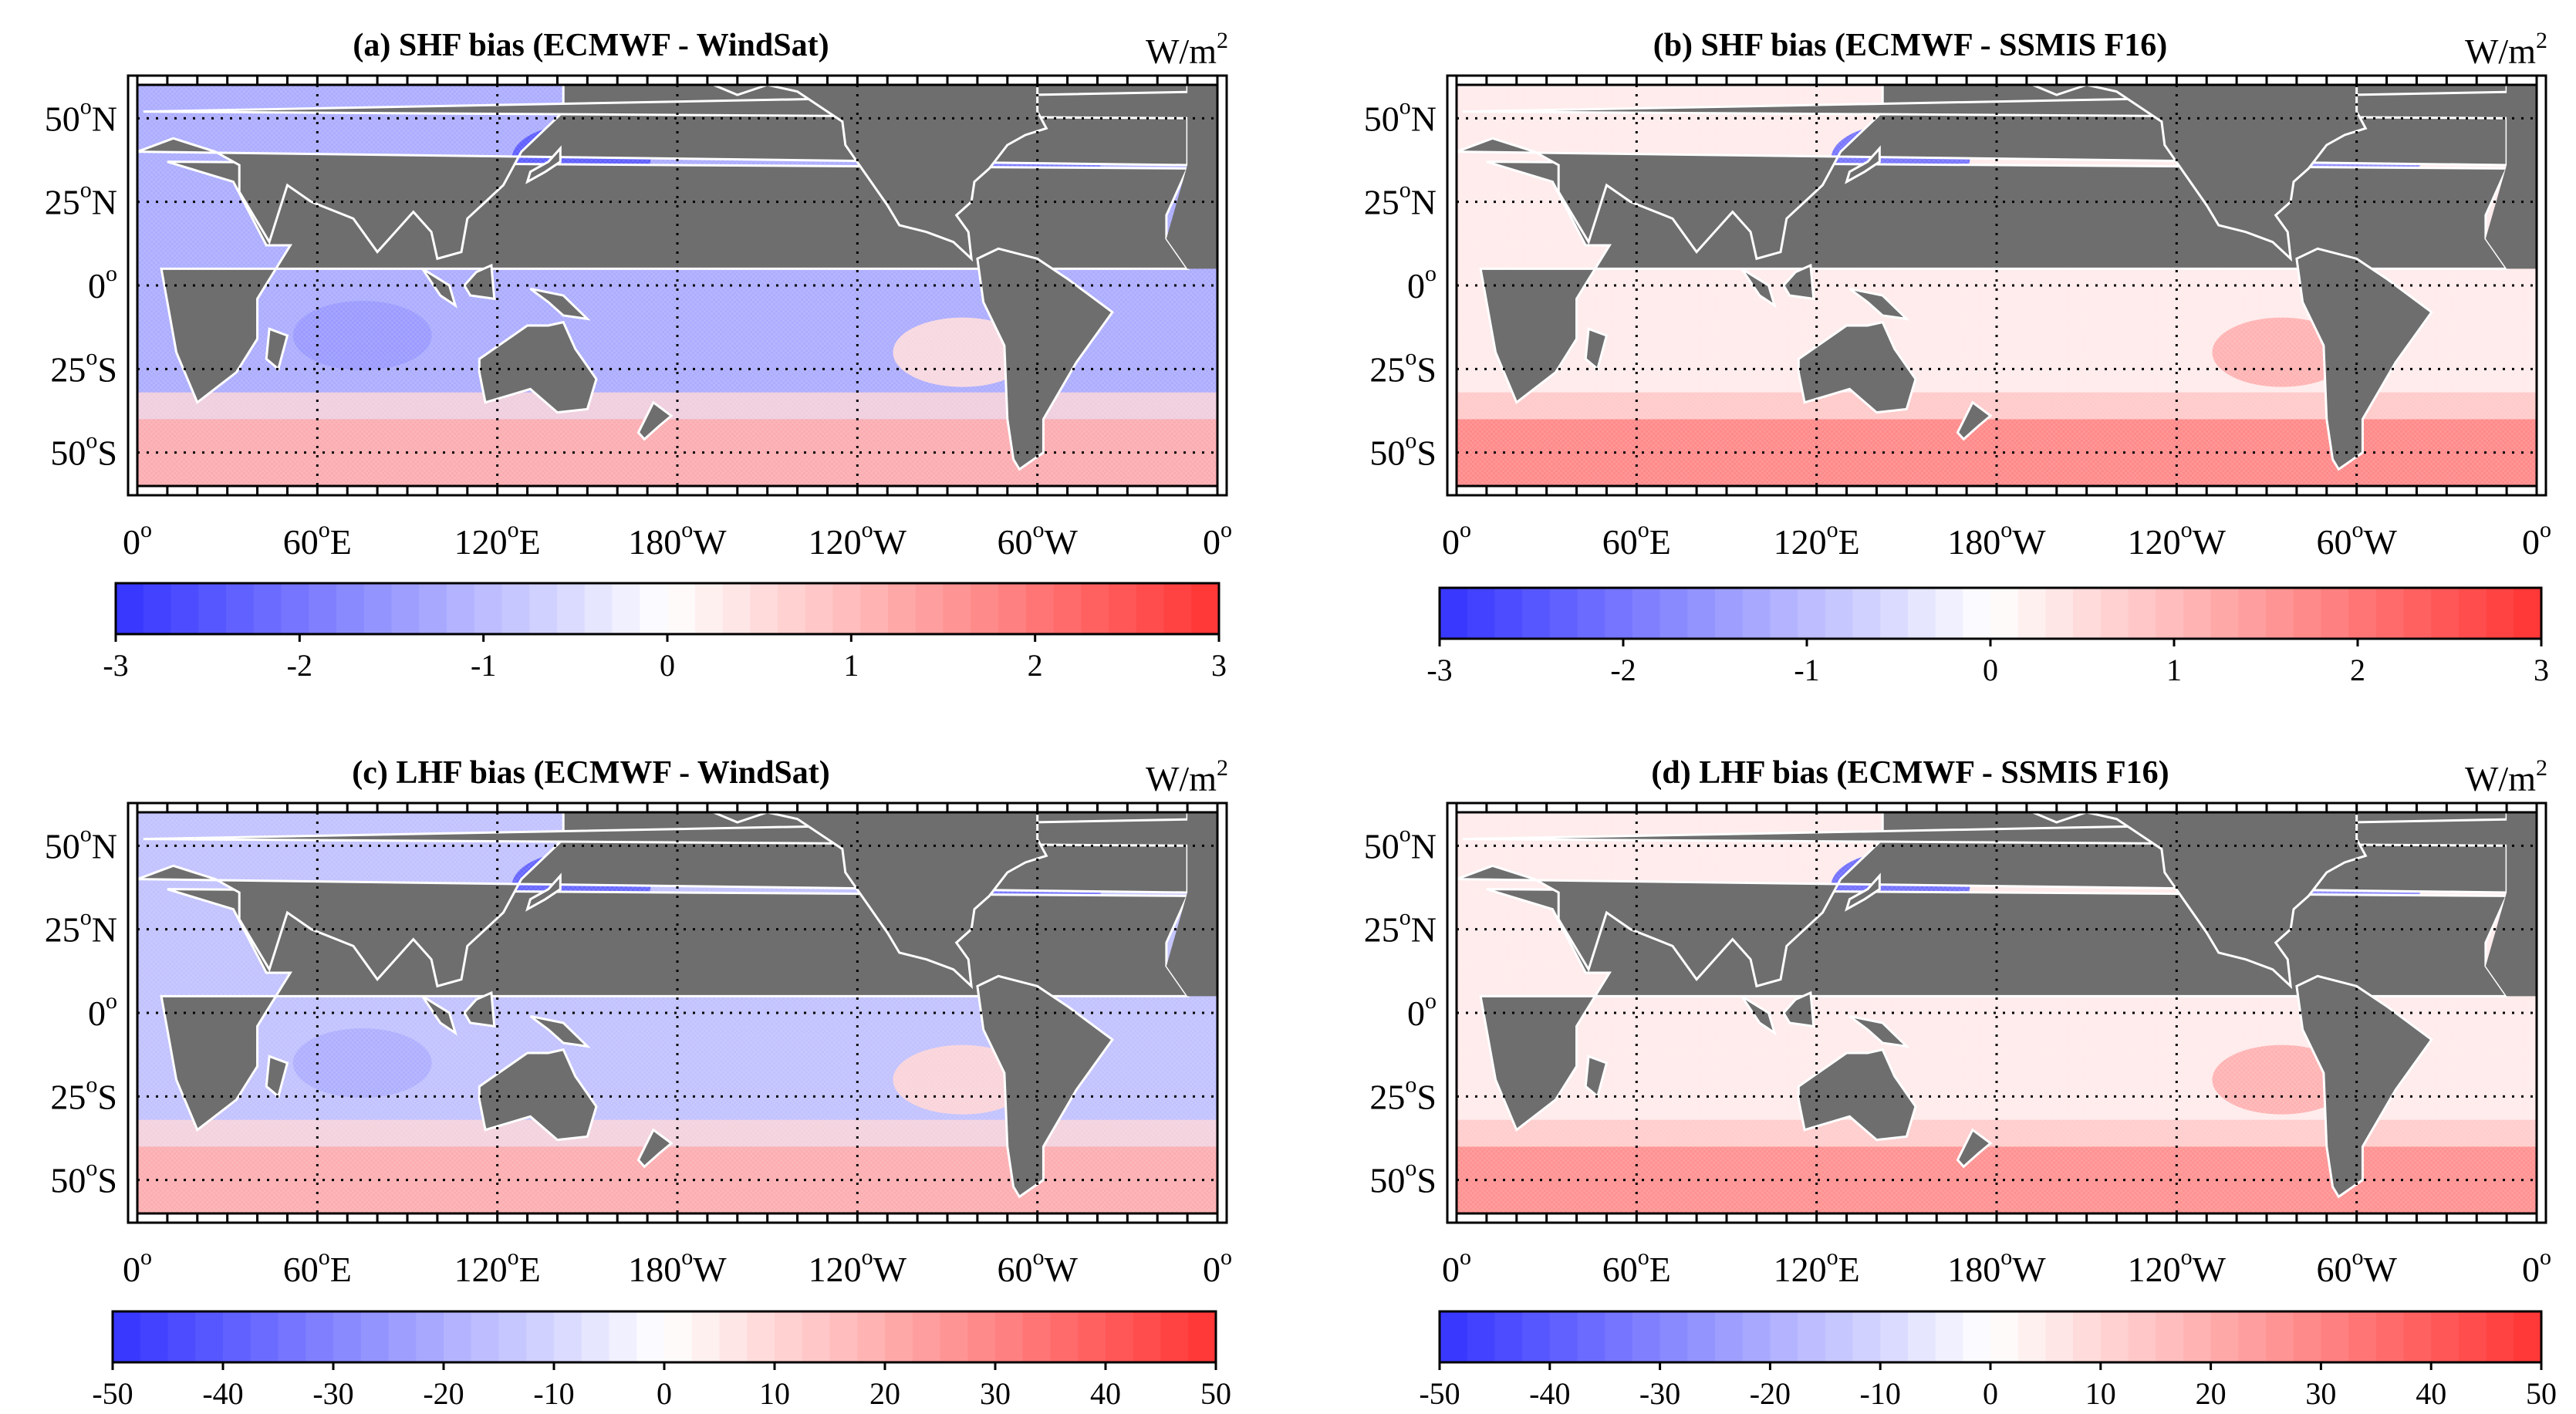 The image size is (2576, 1414). I want to click on units-label: W/m2, so click(2506, 777).